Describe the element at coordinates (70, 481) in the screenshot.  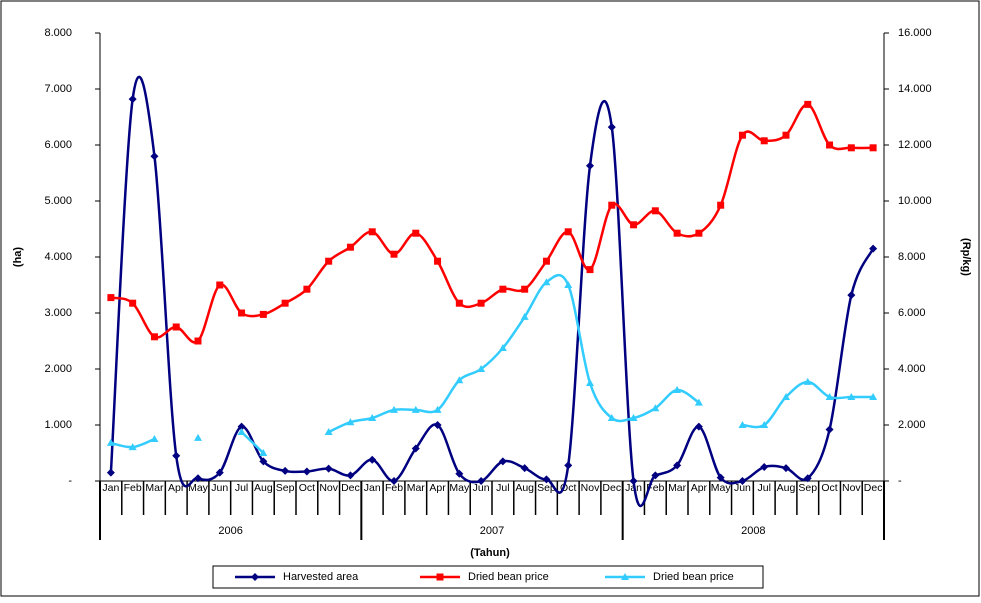
I see `y-tick-label: -` at that location.